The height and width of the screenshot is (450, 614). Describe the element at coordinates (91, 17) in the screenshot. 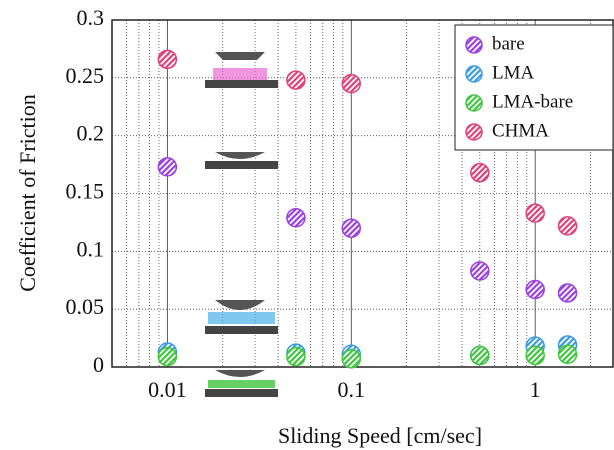

I see `y-tick-label: 0.3` at that location.